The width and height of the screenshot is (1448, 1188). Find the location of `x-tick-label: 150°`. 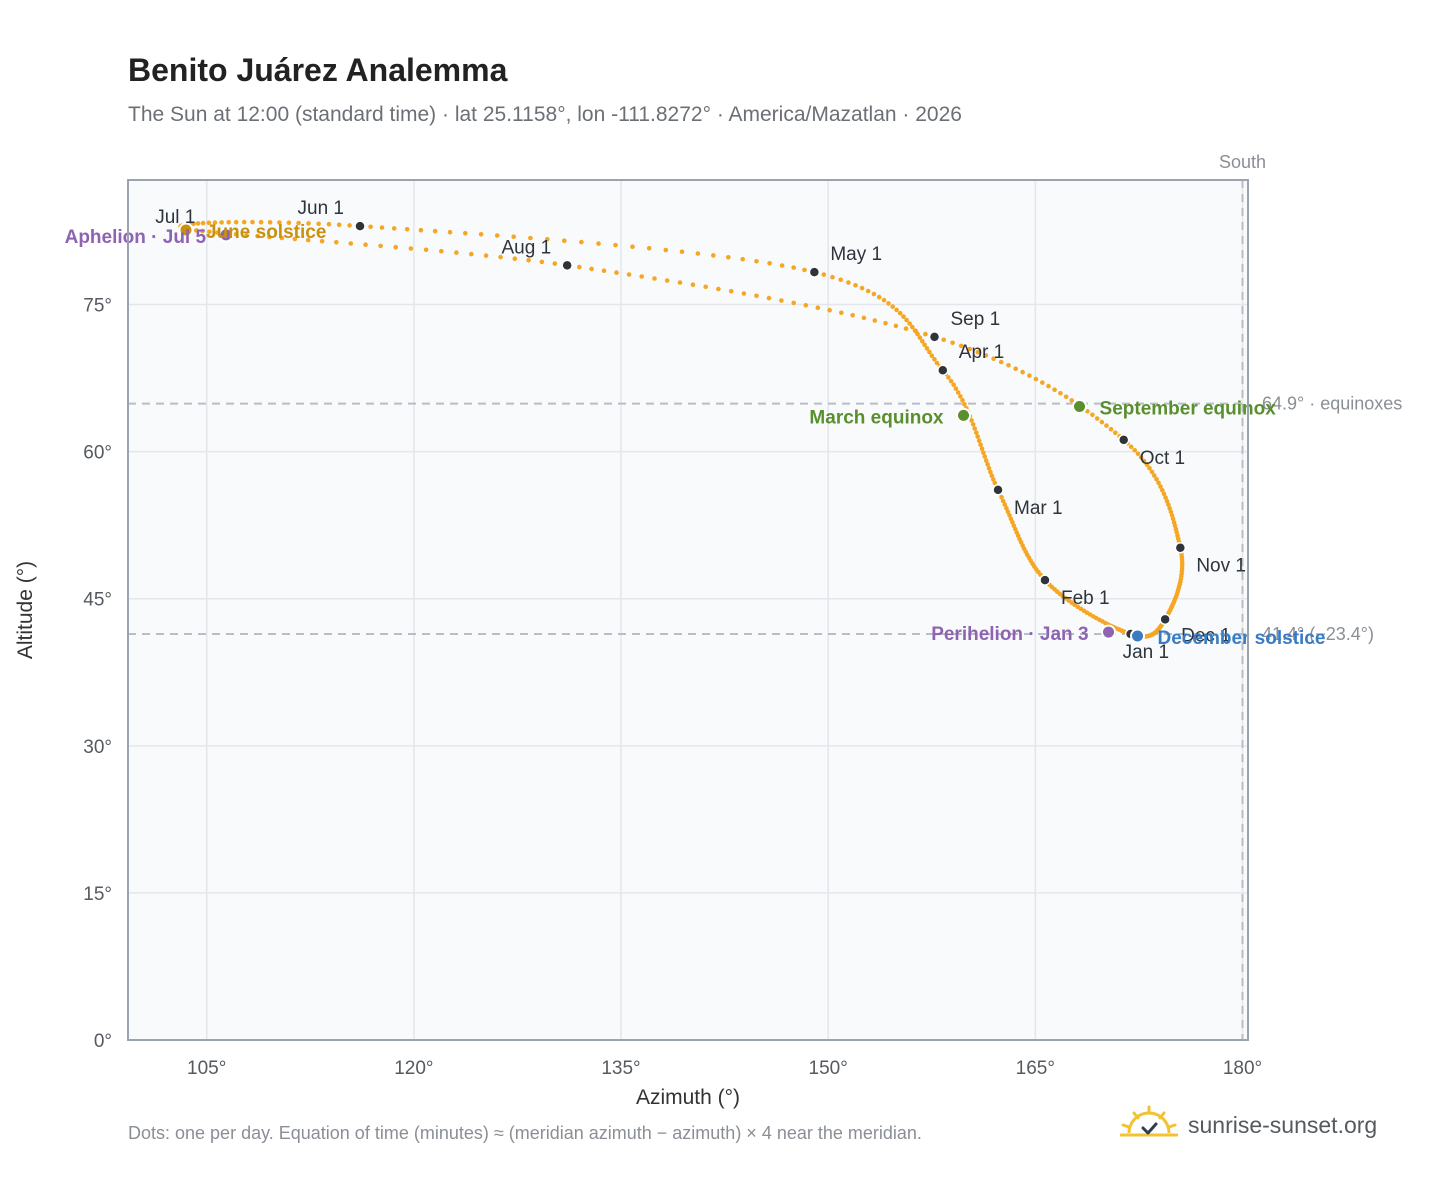

x-tick-label: 150° is located at coordinates (828, 1068).